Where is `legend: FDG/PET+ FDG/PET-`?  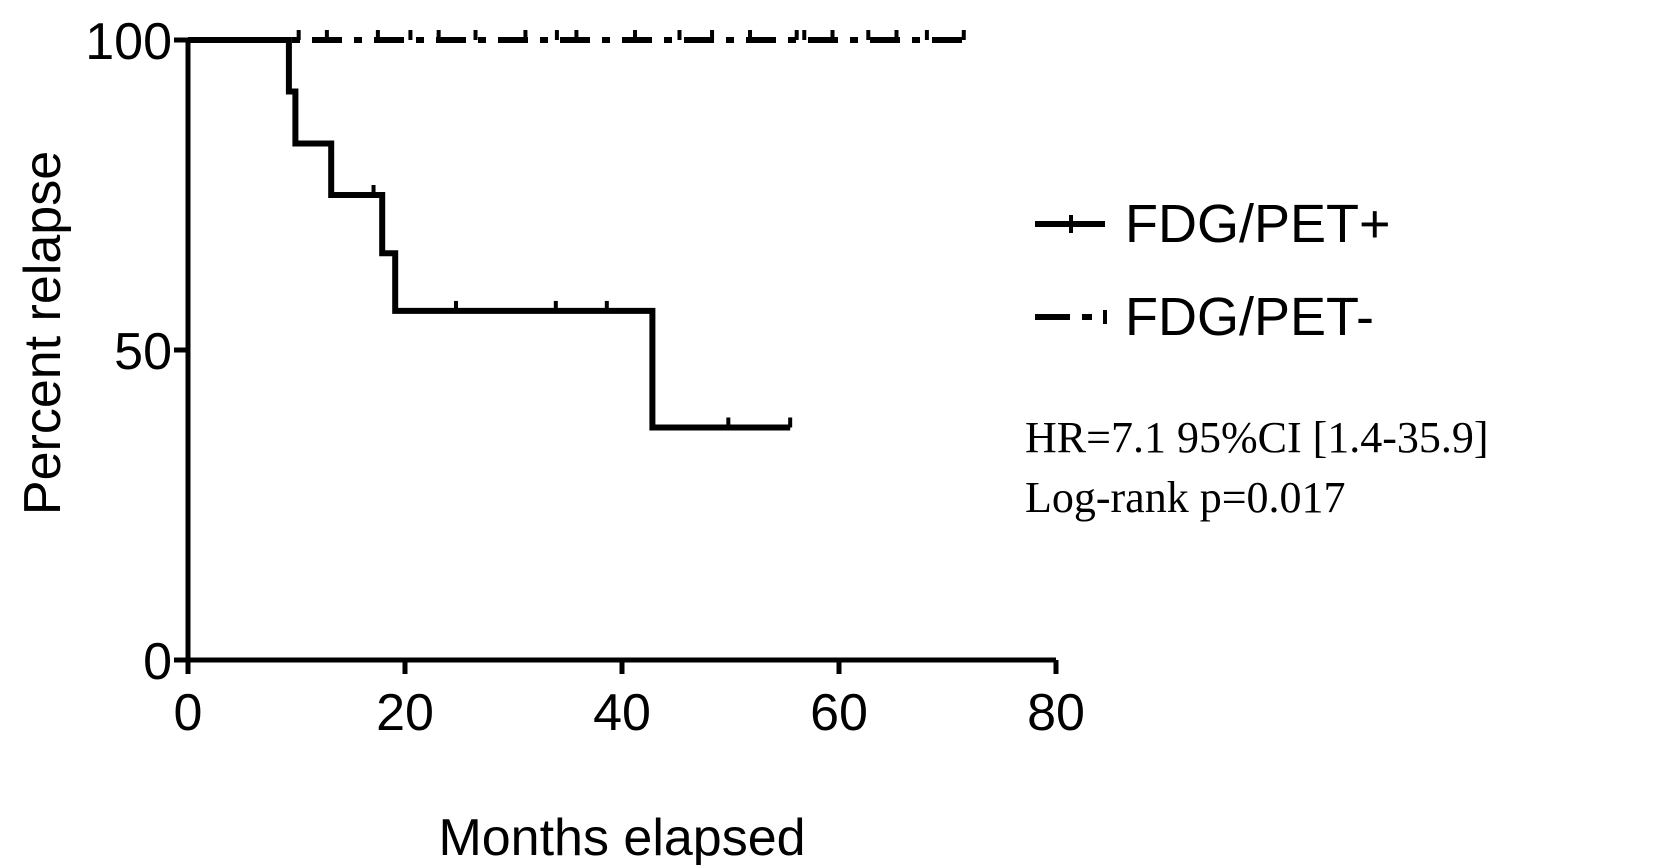 legend: FDG/PET+ FDG/PET- is located at coordinates (1213, 270).